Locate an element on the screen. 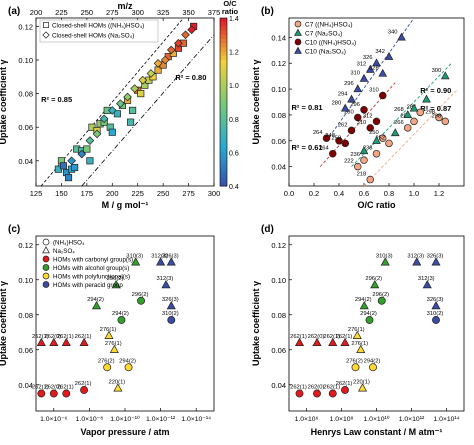  point-label: 248 is located at coordinates (330, 136).